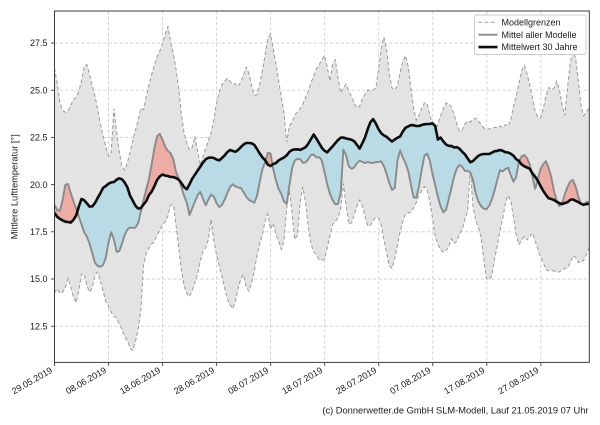 The width and height of the screenshot is (600, 425). Describe the element at coordinates (15, 186) in the screenshot. I see `svg-text: Mittlere Lufttemperatur [°]` at that location.